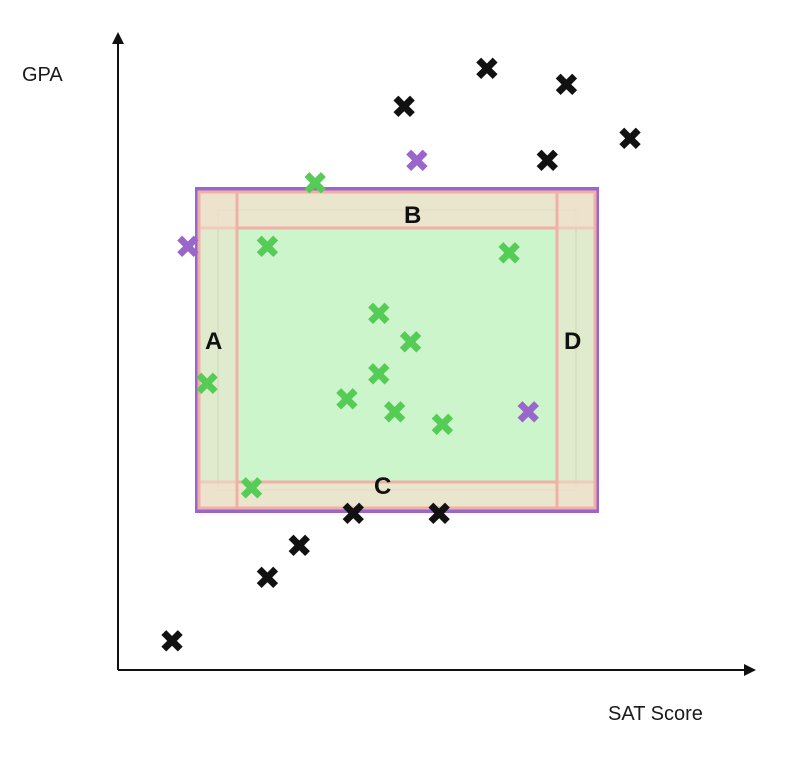  What do you see at coordinates (172, 641) in the screenshot?
I see `outside-point-6: ✖` at bounding box center [172, 641].